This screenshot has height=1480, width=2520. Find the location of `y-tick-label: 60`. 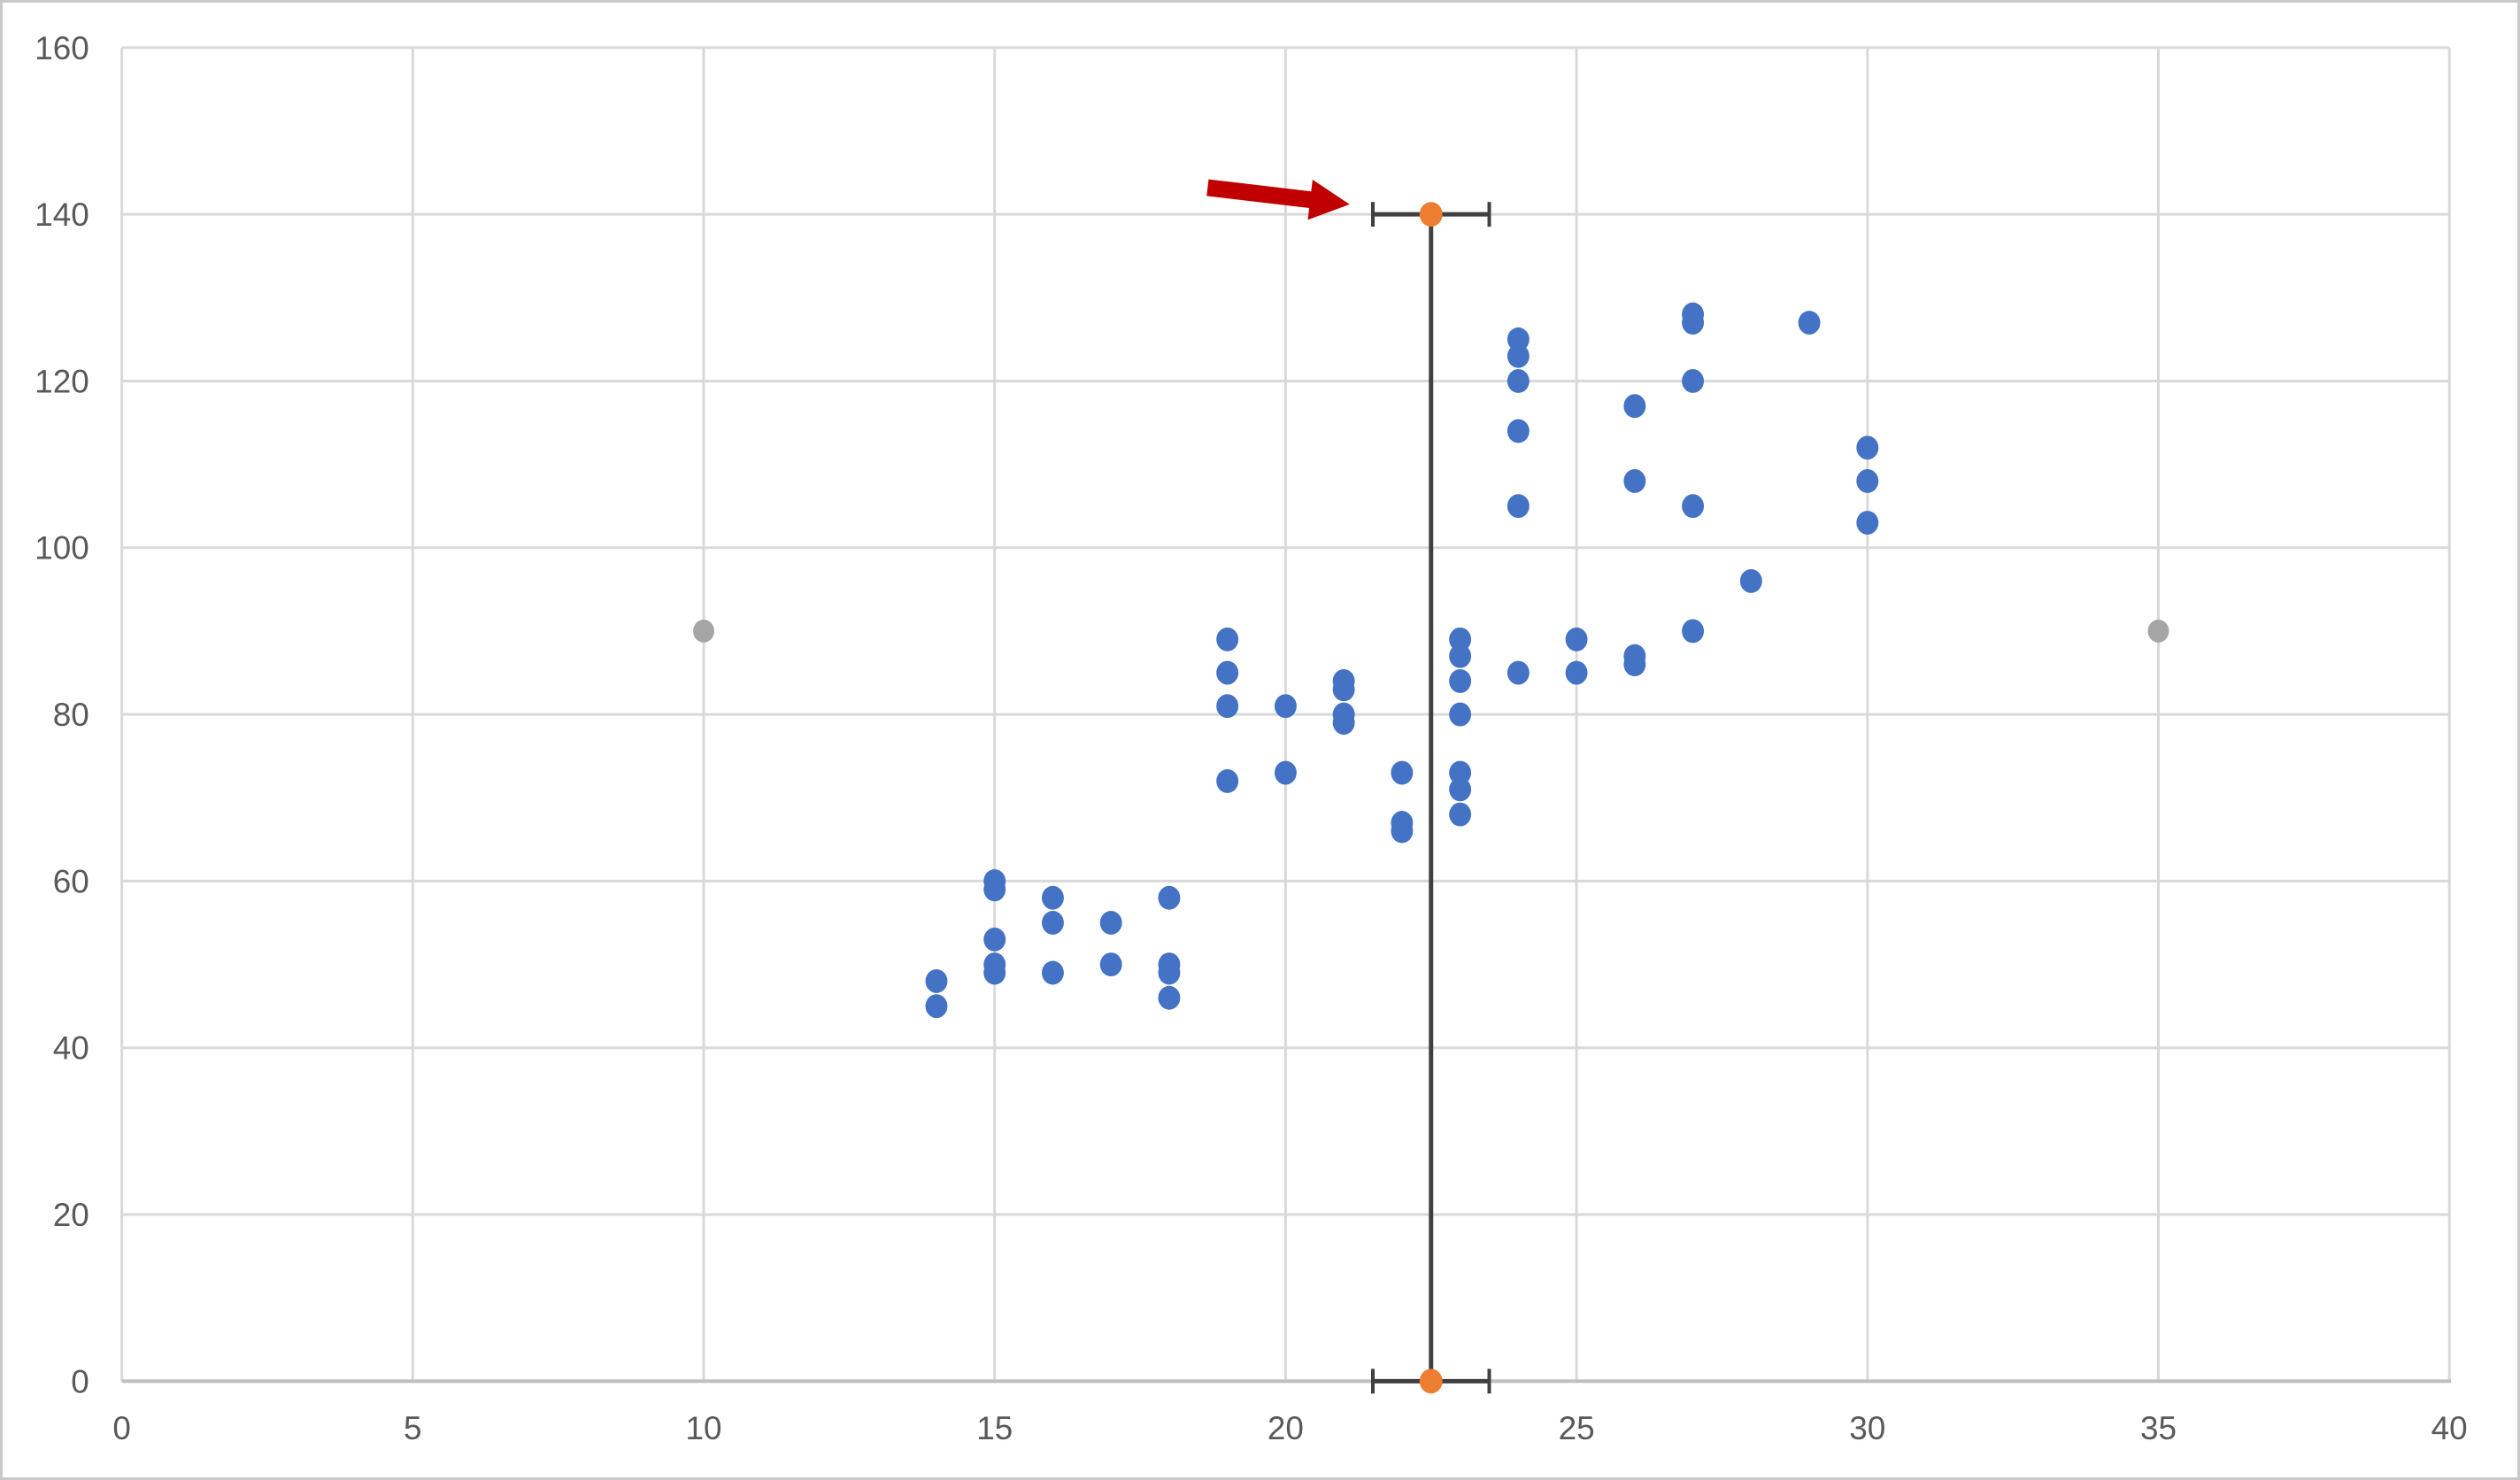

y-tick-label: 60 is located at coordinates (71, 881).